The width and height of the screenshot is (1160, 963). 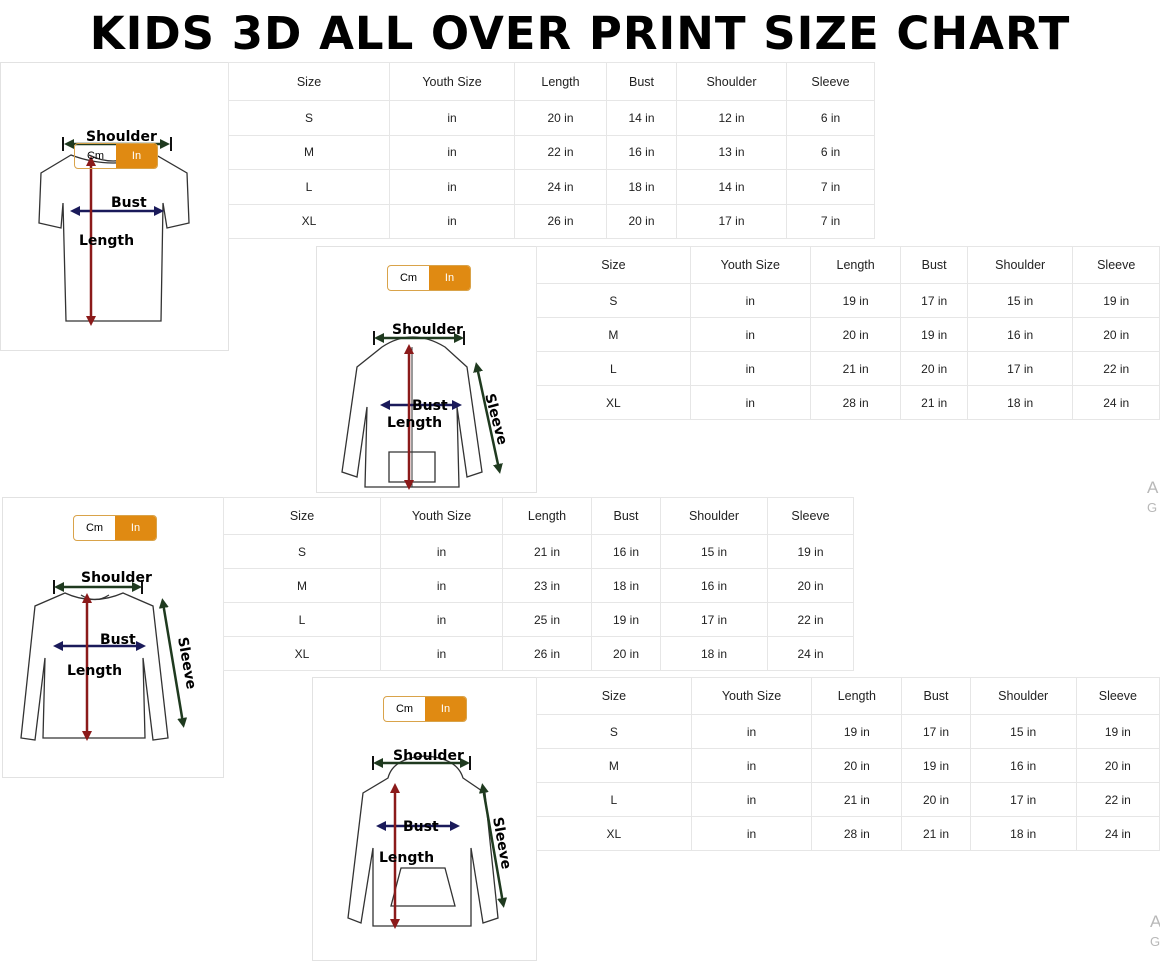 I want to click on garment-panel-pullover-hoodie: Shoulder Bust Length Sleeve Cm In, so click(x=424, y=819).